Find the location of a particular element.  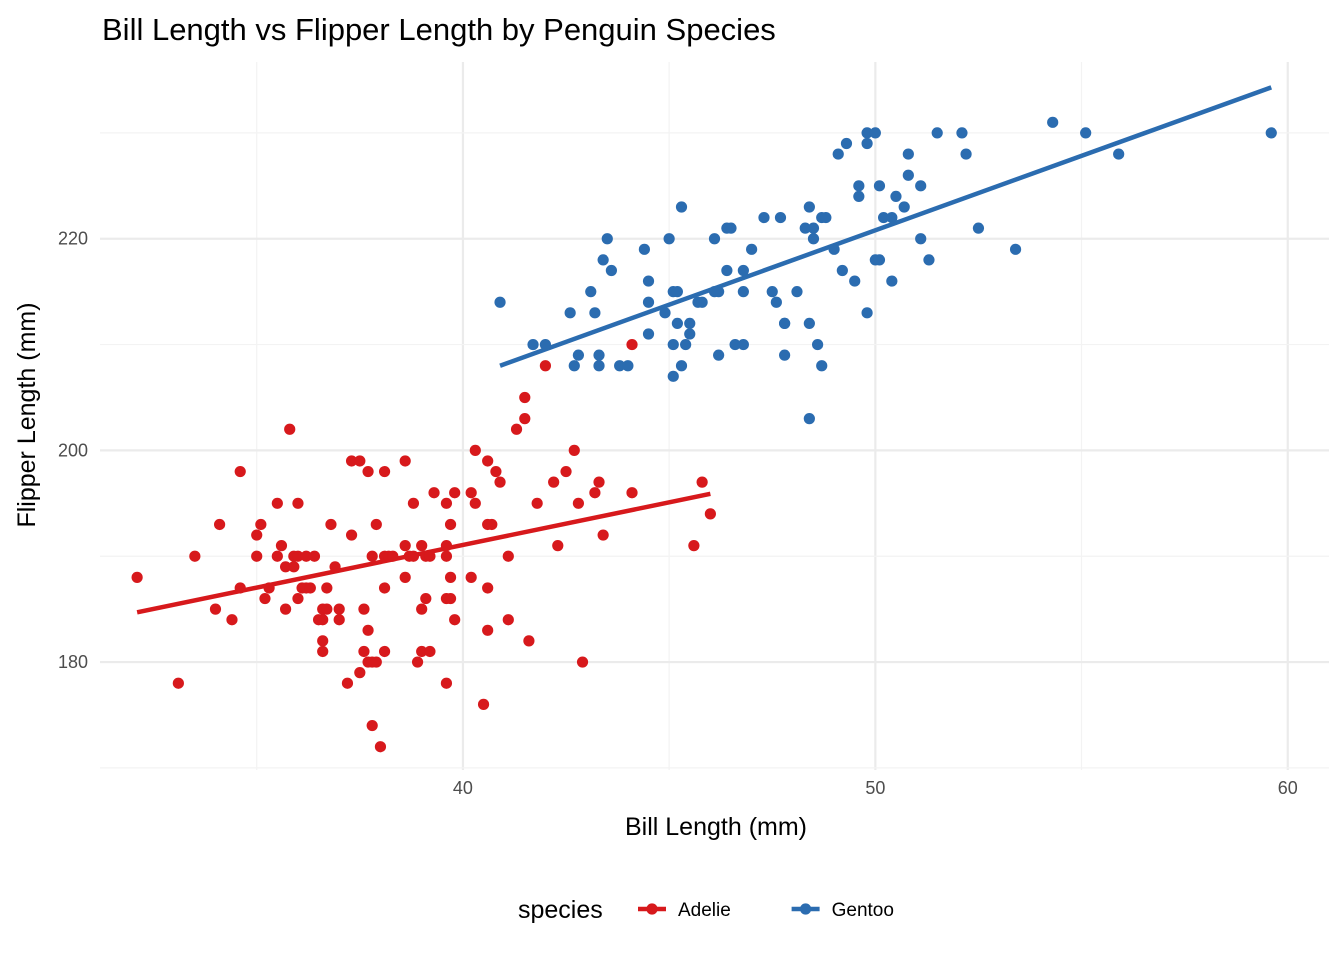

x-tick-label: 40 is located at coordinates (463, 788).